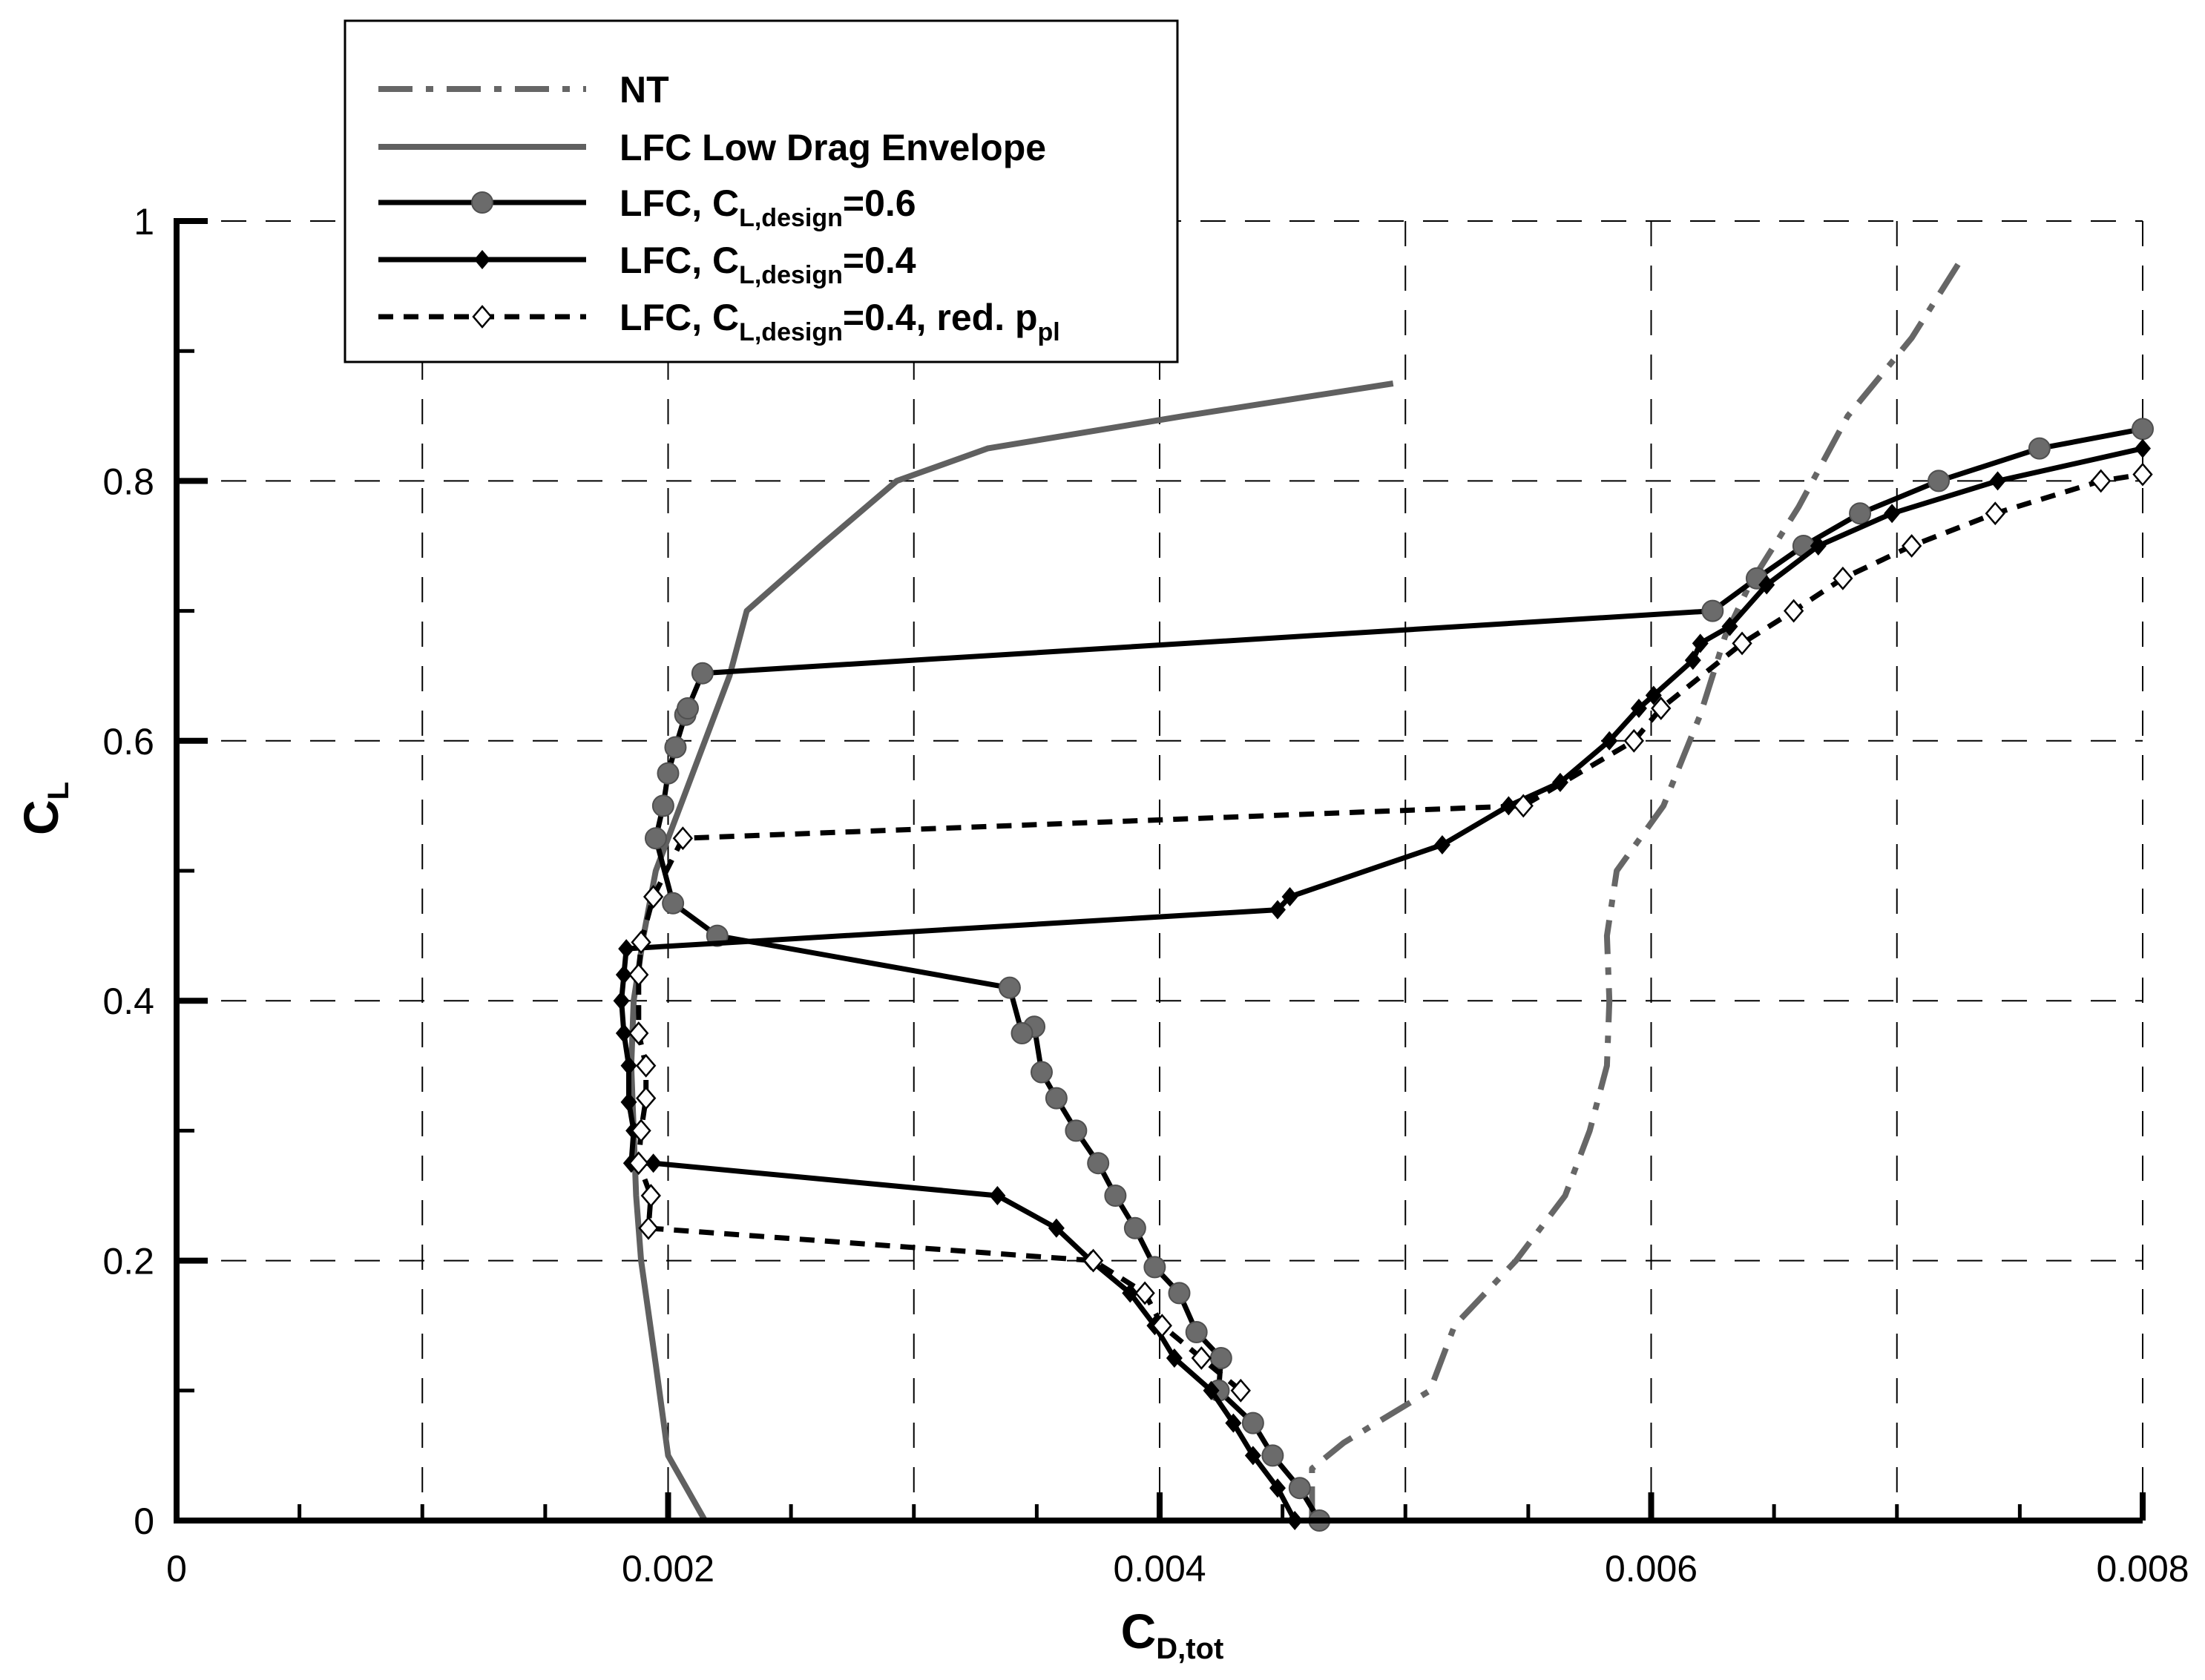 The height and width of the screenshot is (1680, 2205). What do you see at coordinates (144, 1521) in the screenshot?
I see `y-tick-label: 0` at bounding box center [144, 1521].